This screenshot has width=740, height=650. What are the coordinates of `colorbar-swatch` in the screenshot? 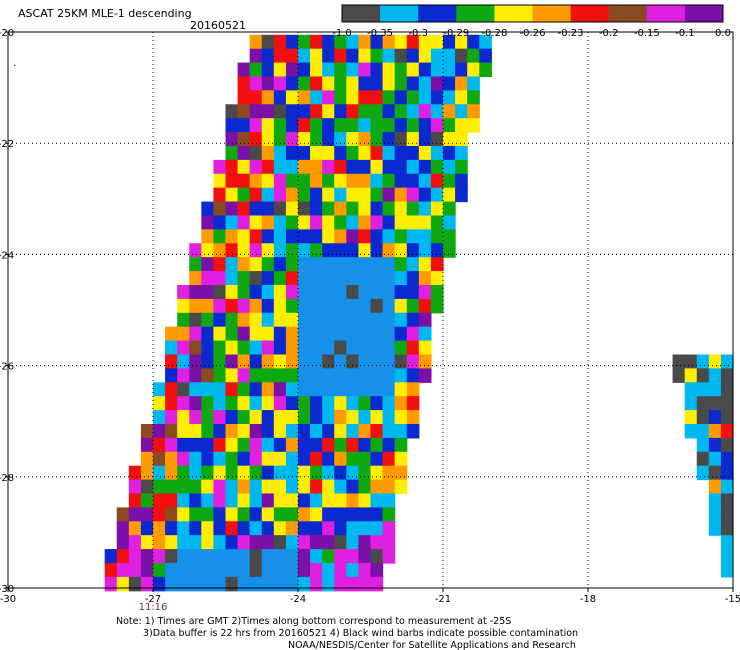 It's located at (704, 13).